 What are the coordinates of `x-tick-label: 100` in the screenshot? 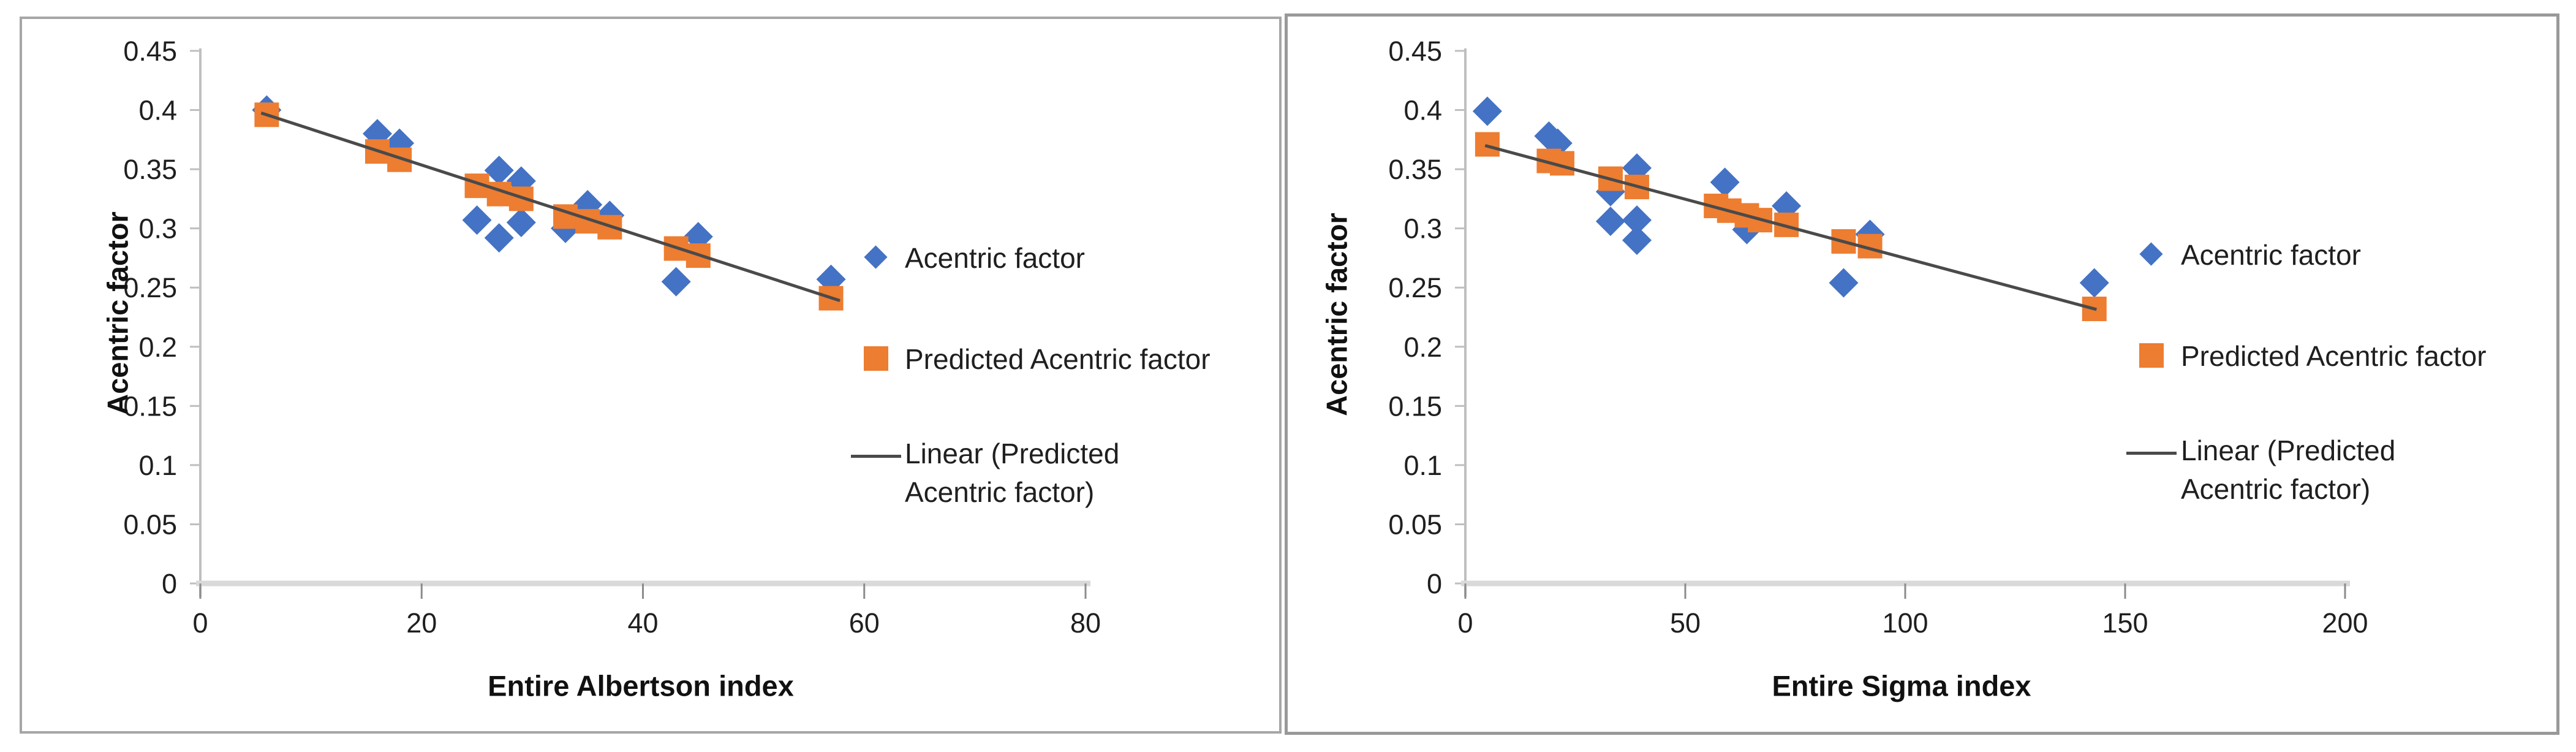 It's located at (1905, 623).